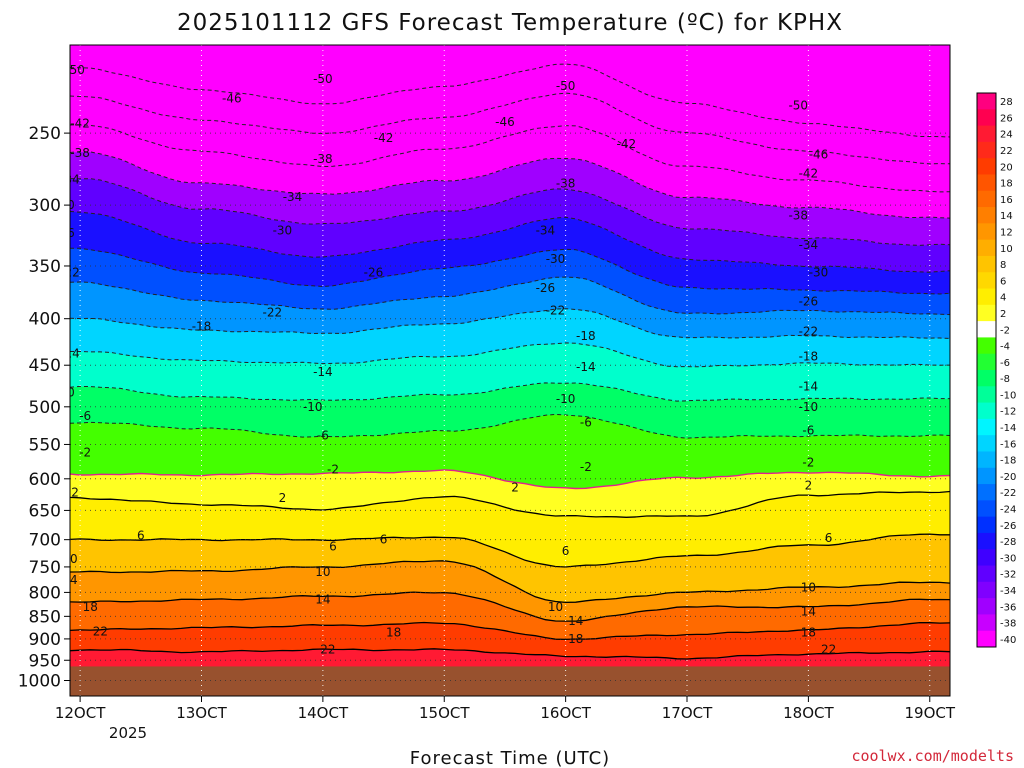  What do you see at coordinates (201, 713) in the screenshot?
I see `x-tick-label: 13OCT` at bounding box center [201, 713].